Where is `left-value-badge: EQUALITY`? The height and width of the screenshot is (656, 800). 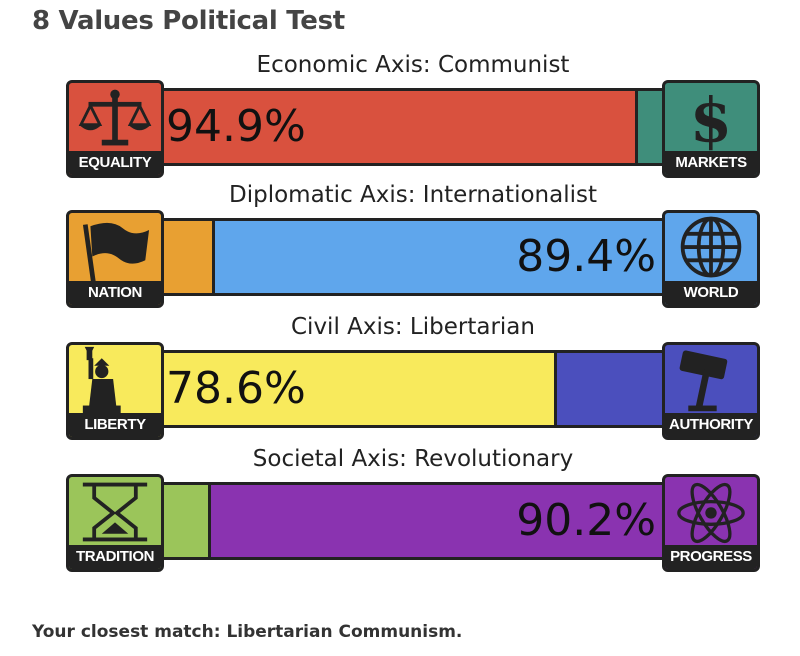 left-value-badge: EQUALITY is located at coordinates (115, 129).